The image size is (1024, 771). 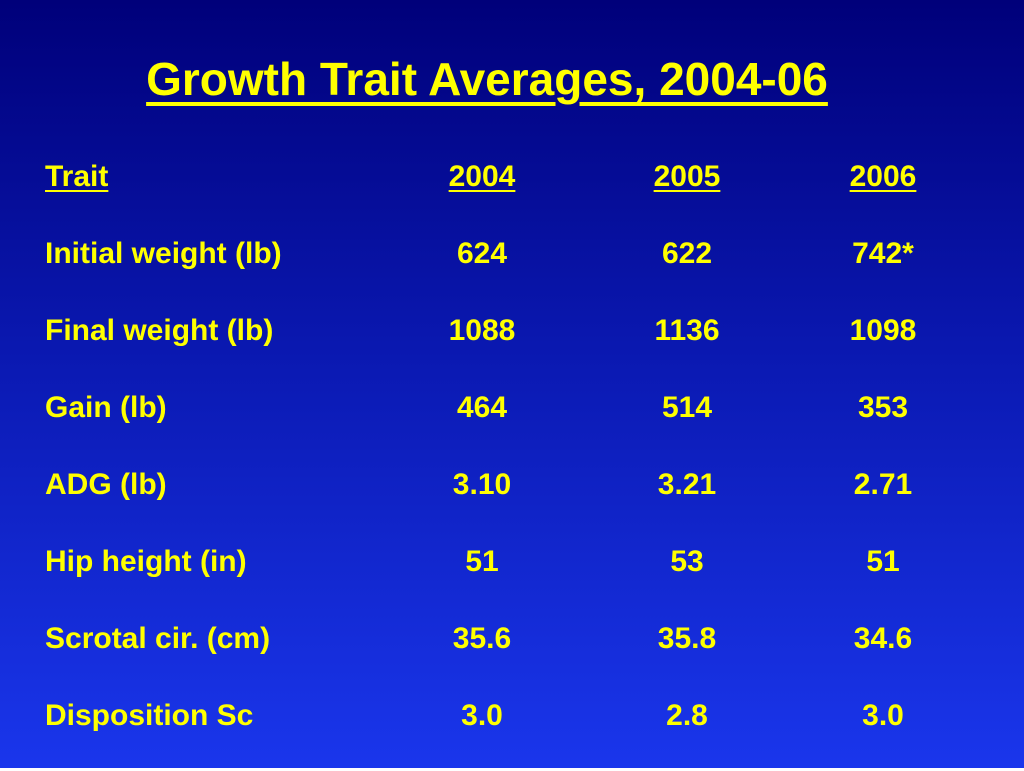 I want to click on trait-label: Initial weight (lb), so click(x=163, y=253).